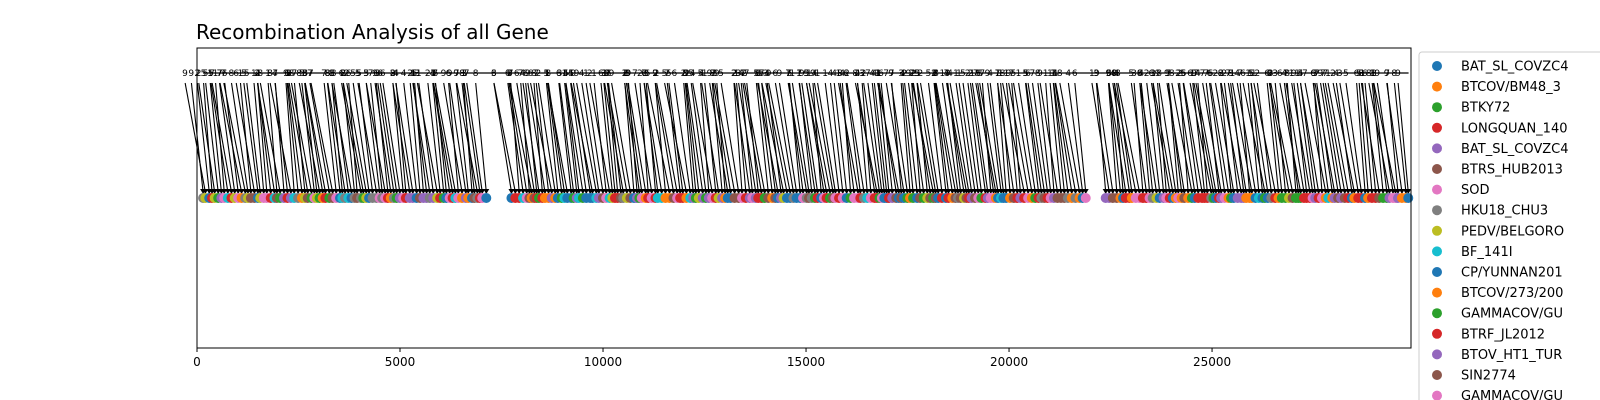 Image resolution: width=1600 pixels, height=400 pixels. What do you see at coordinates (1212, 362) in the screenshot?
I see `x-tick-label: 25000` at bounding box center [1212, 362].